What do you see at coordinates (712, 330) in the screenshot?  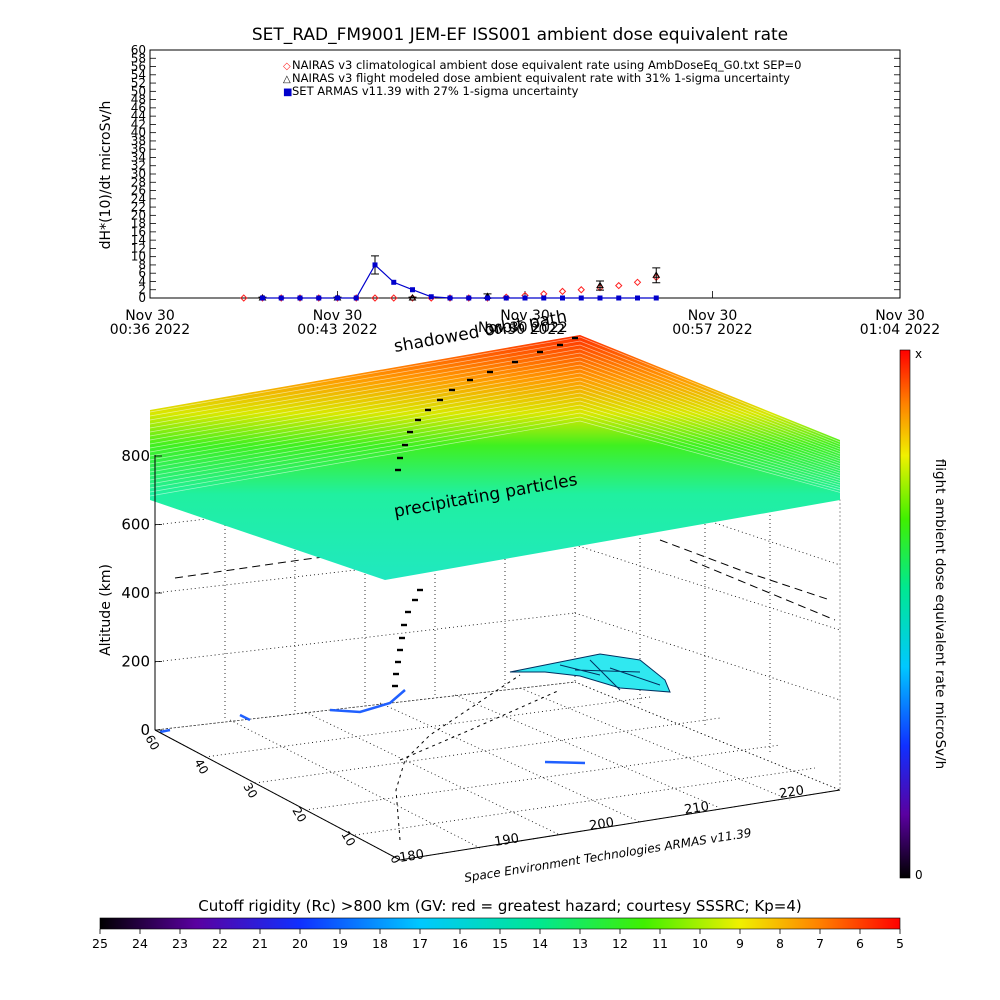 I see `x-tick-label-time: 00:57 2022` at bounding box center [712, 330].